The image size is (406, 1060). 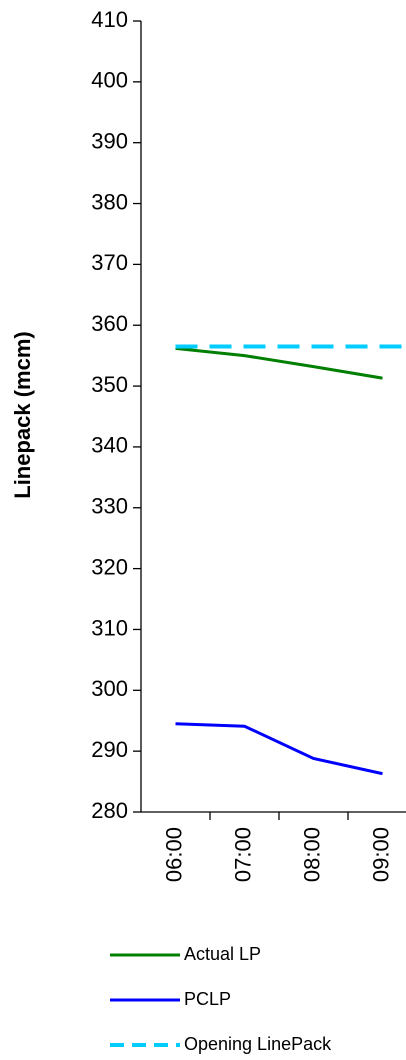 What do you see at coordinates (109, 627) in the screenshot?
I see `y-tick-label: 310` at bounding box center [109, 627].